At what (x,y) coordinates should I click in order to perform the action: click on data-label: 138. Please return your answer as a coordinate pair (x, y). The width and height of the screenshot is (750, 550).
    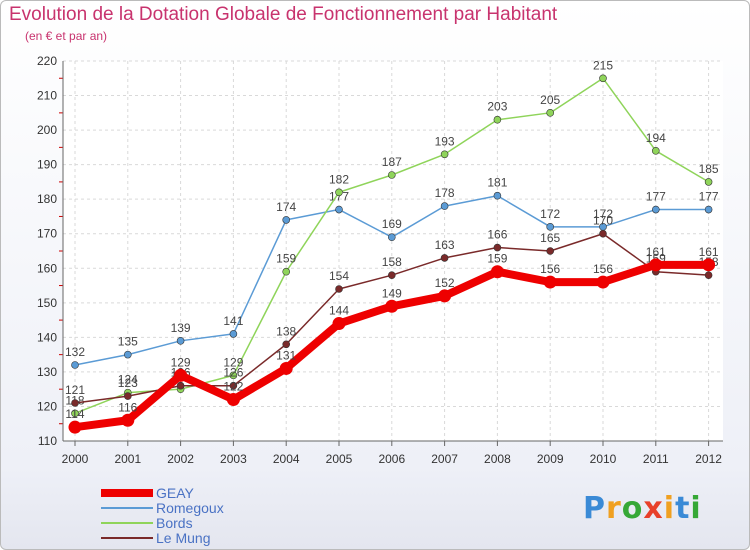
    Looking at the image, I should click on (286, 331).